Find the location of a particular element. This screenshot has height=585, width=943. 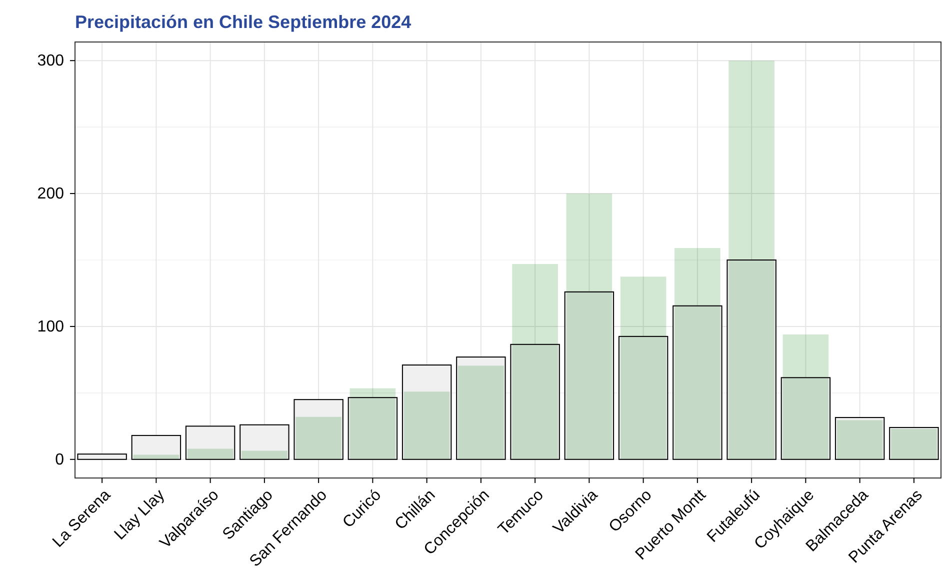

chart-title: Precipitación en Chile Septiembre 2024 is located at coordinates (243, 22).